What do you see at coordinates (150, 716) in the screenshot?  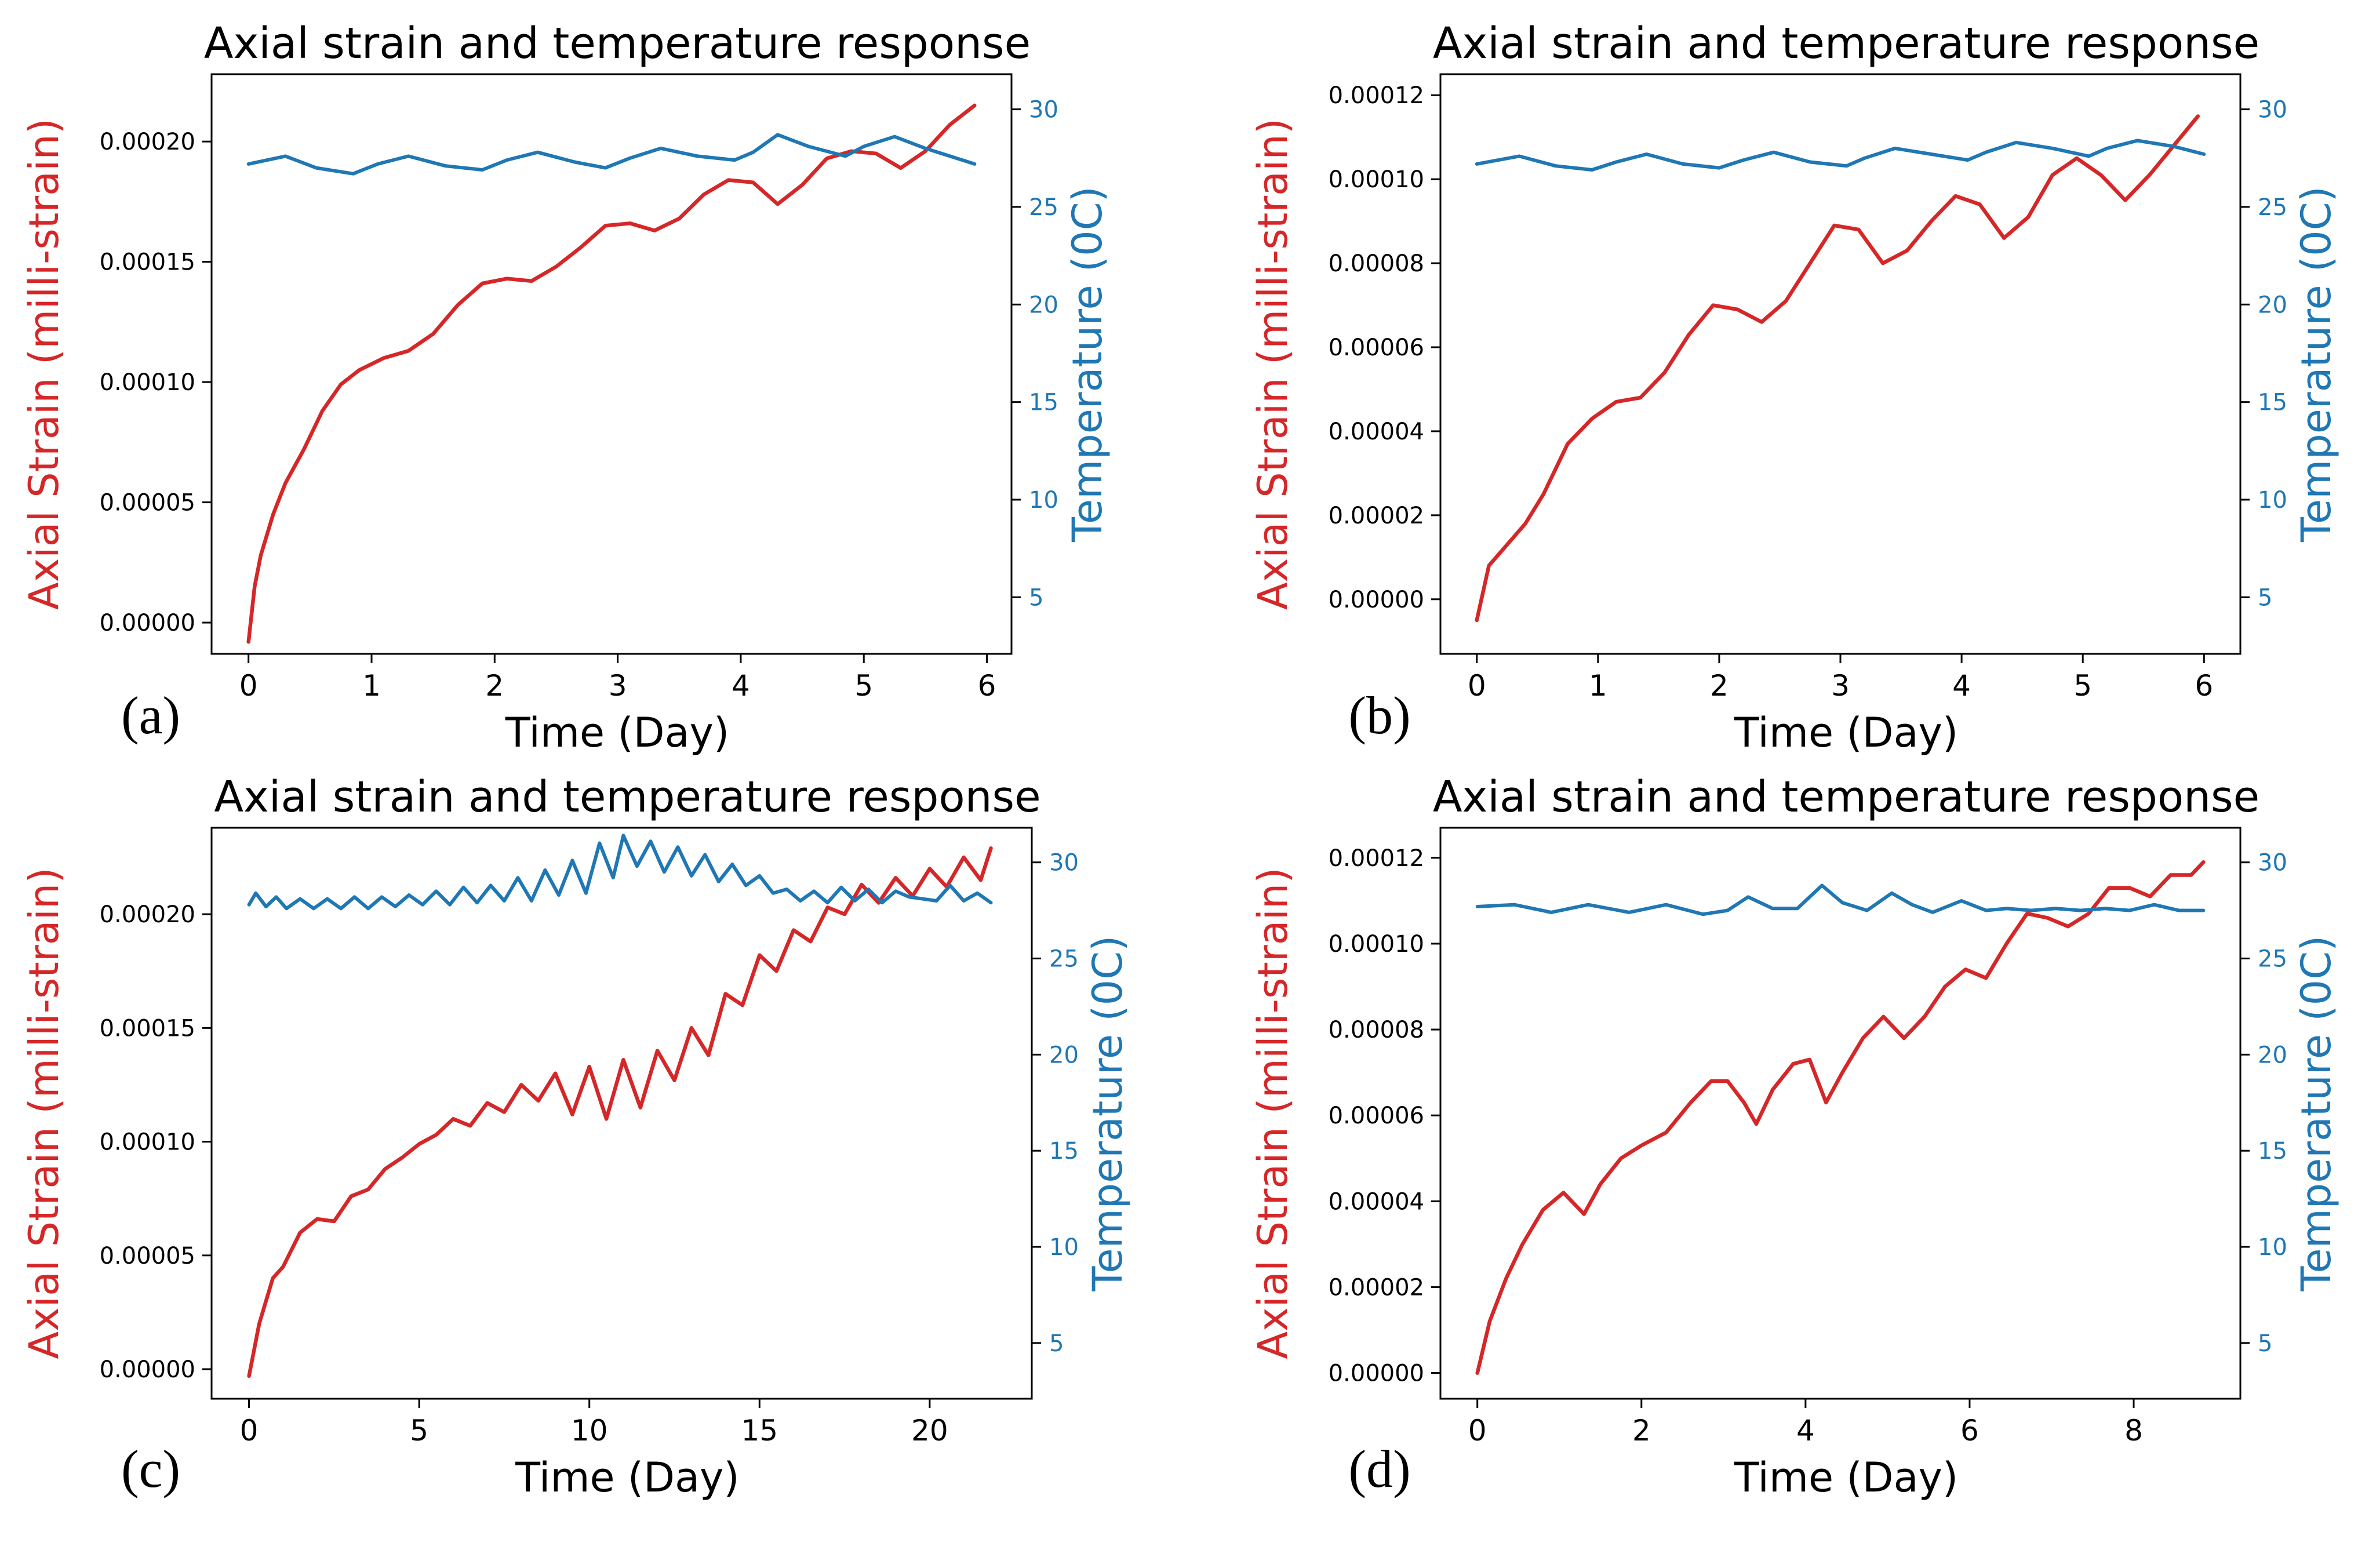 I see `panel-label: (a)` at bounding box center [150, 716].